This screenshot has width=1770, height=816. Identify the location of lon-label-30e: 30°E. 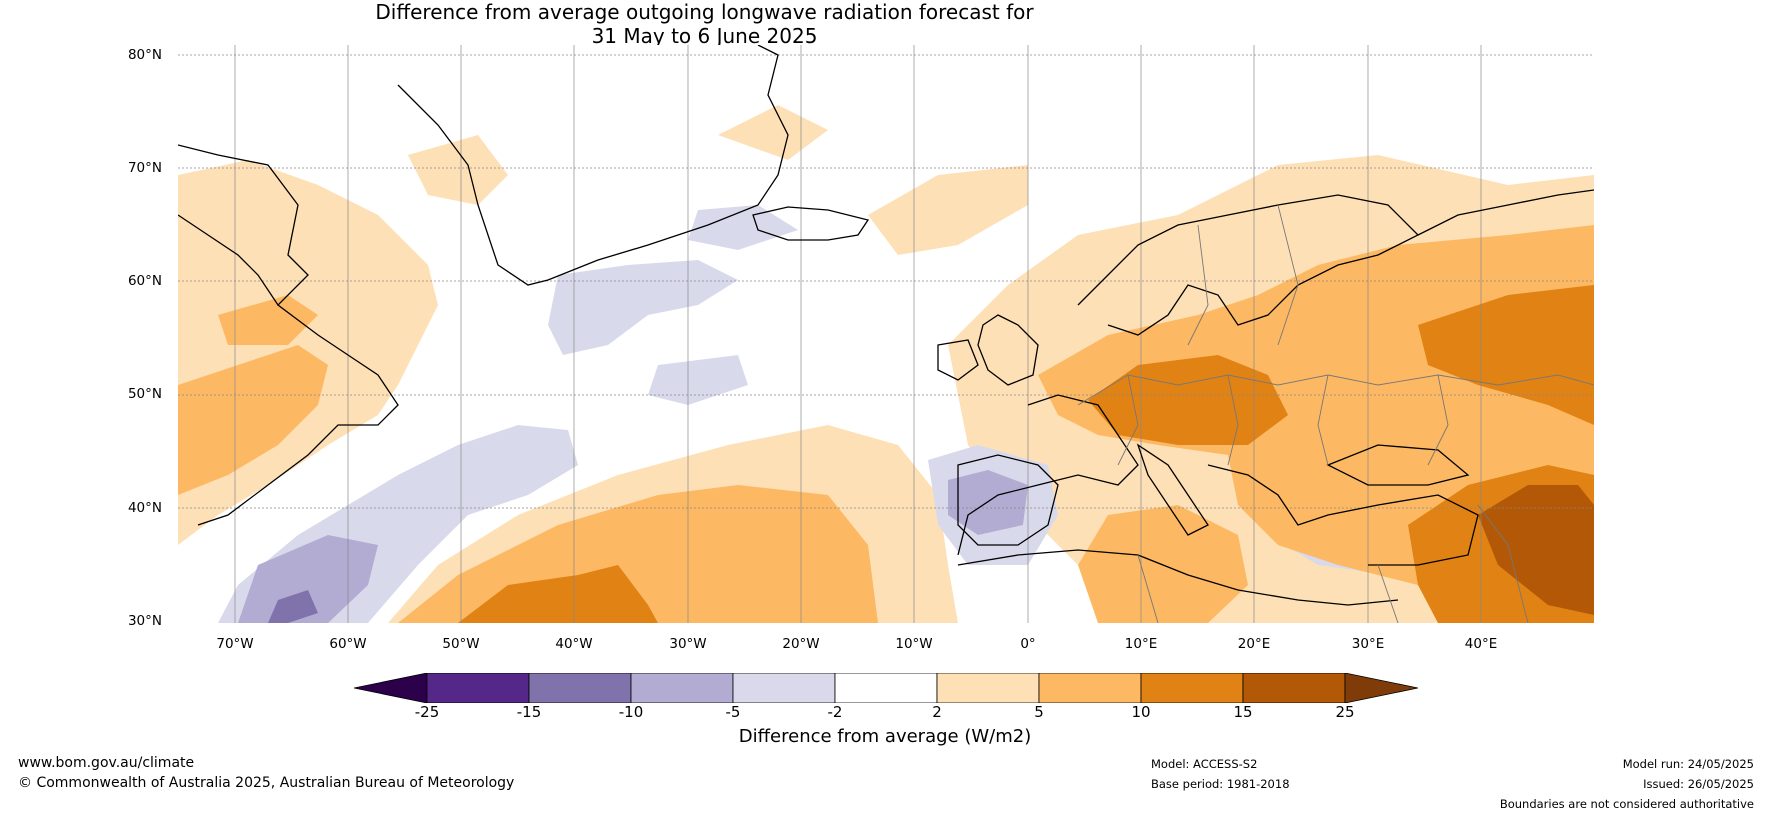
(1368, 644).